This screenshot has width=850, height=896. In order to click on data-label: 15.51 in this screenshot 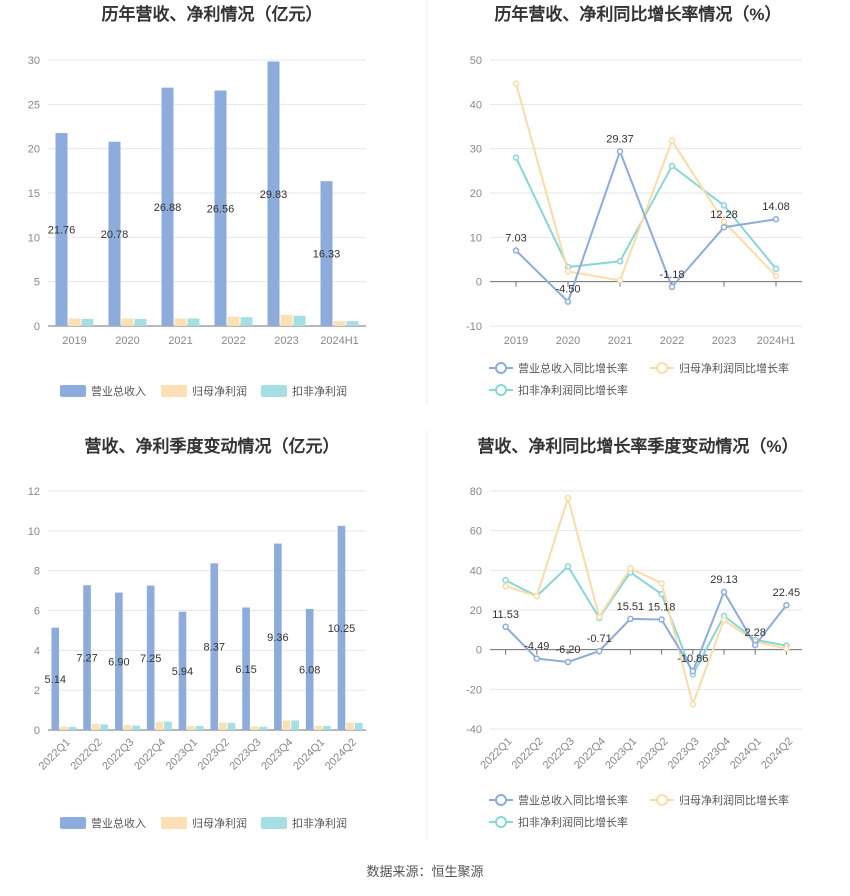, I will do `click(631, 607)`.